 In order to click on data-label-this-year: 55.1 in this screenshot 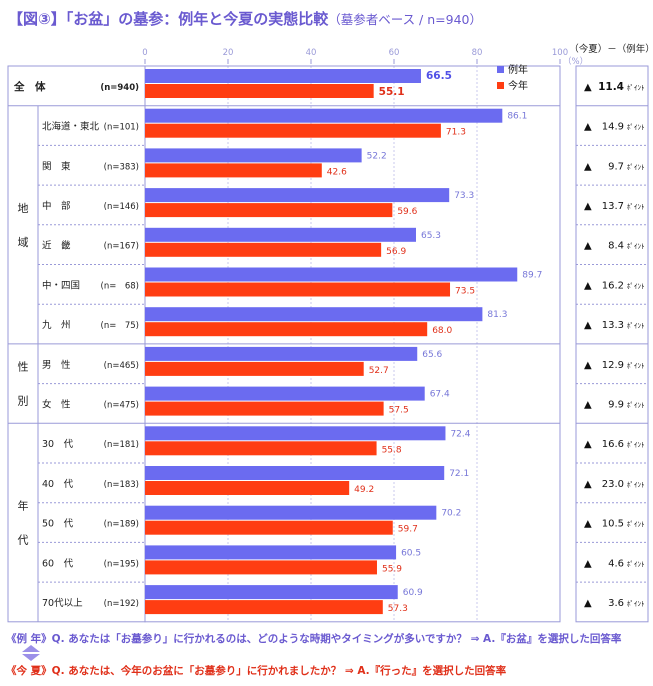, I will do `click(392, 92)`.